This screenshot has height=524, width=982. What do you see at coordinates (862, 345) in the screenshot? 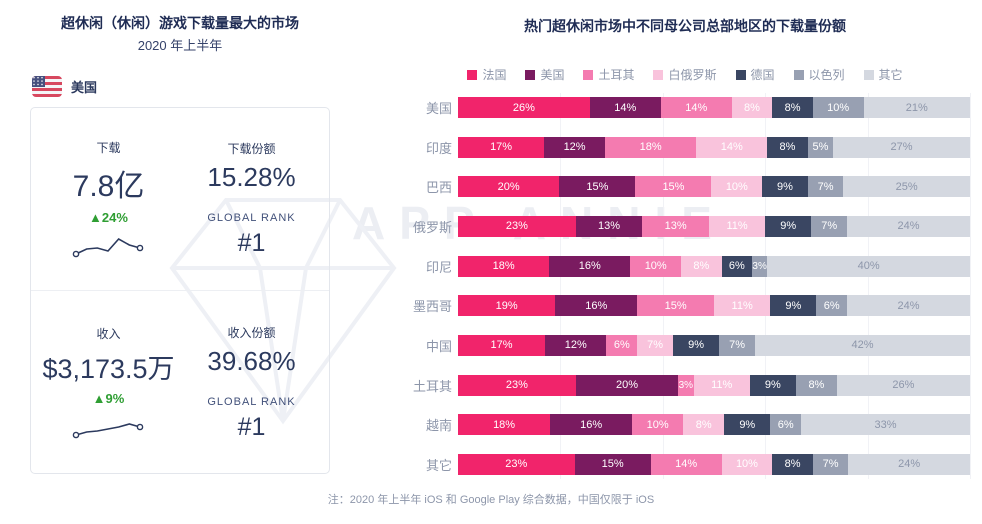
I see `bar-segment-value: 42%` at bounding box center [862, 345].